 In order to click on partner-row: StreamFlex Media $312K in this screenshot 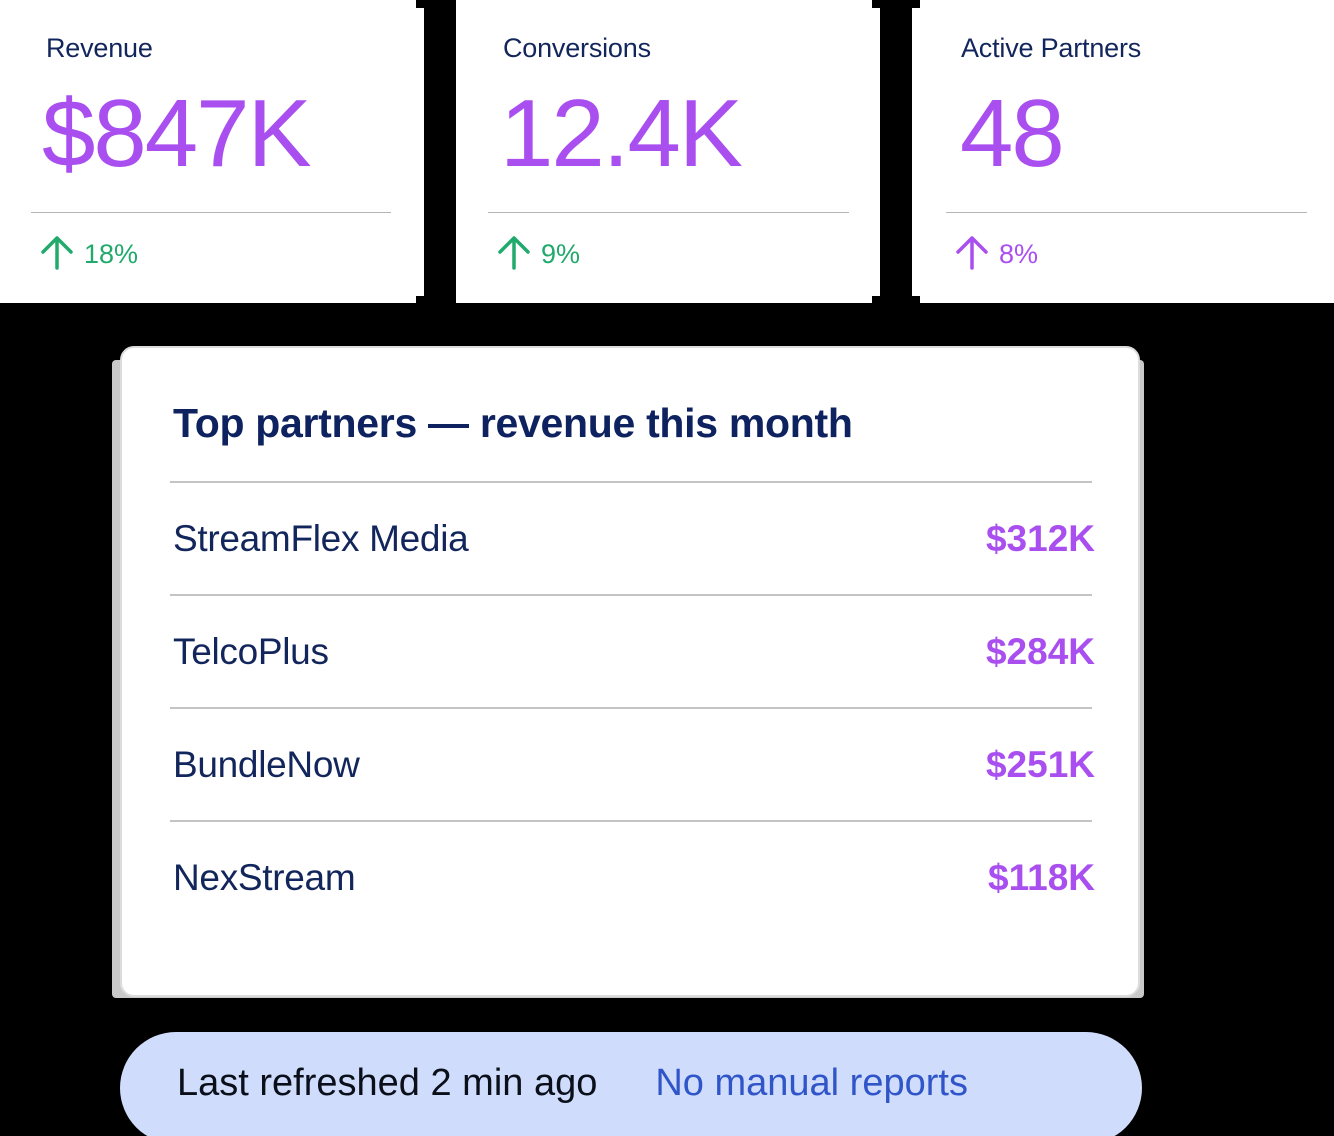, I will do `click(632, 537)`.